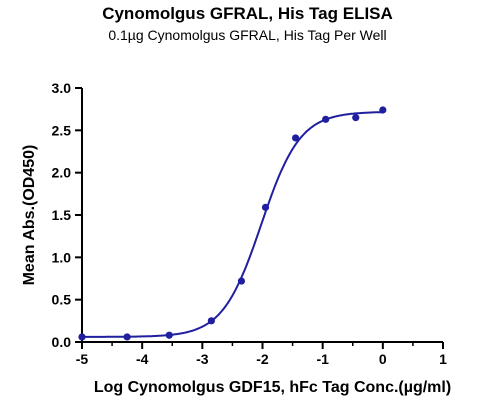 The width and height of the screenshot is (495, 400). I want to click on y-axis-title: Mean Abs.(OD450), so click(29, 215).